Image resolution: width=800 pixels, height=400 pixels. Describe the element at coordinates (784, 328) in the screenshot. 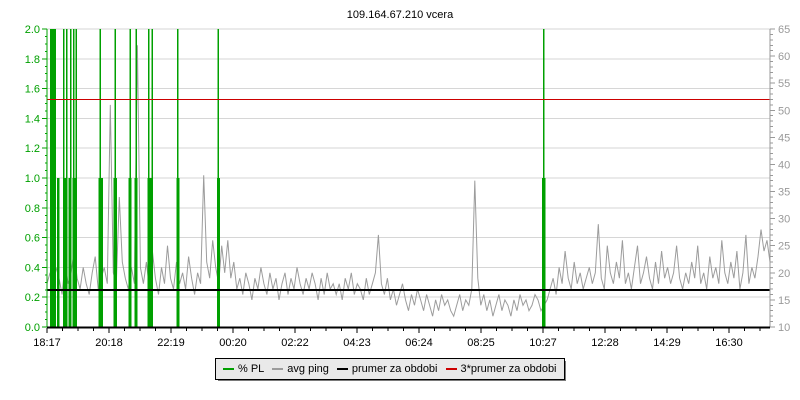

I see `svg-text: 10` at that location.